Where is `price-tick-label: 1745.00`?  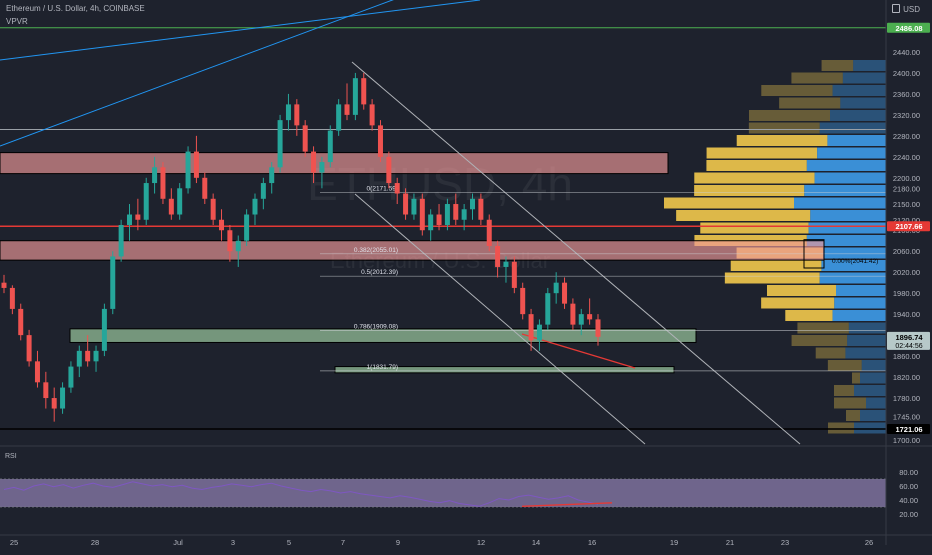
price-tick-label: 1745.00 is located at coordinates (906, 416).